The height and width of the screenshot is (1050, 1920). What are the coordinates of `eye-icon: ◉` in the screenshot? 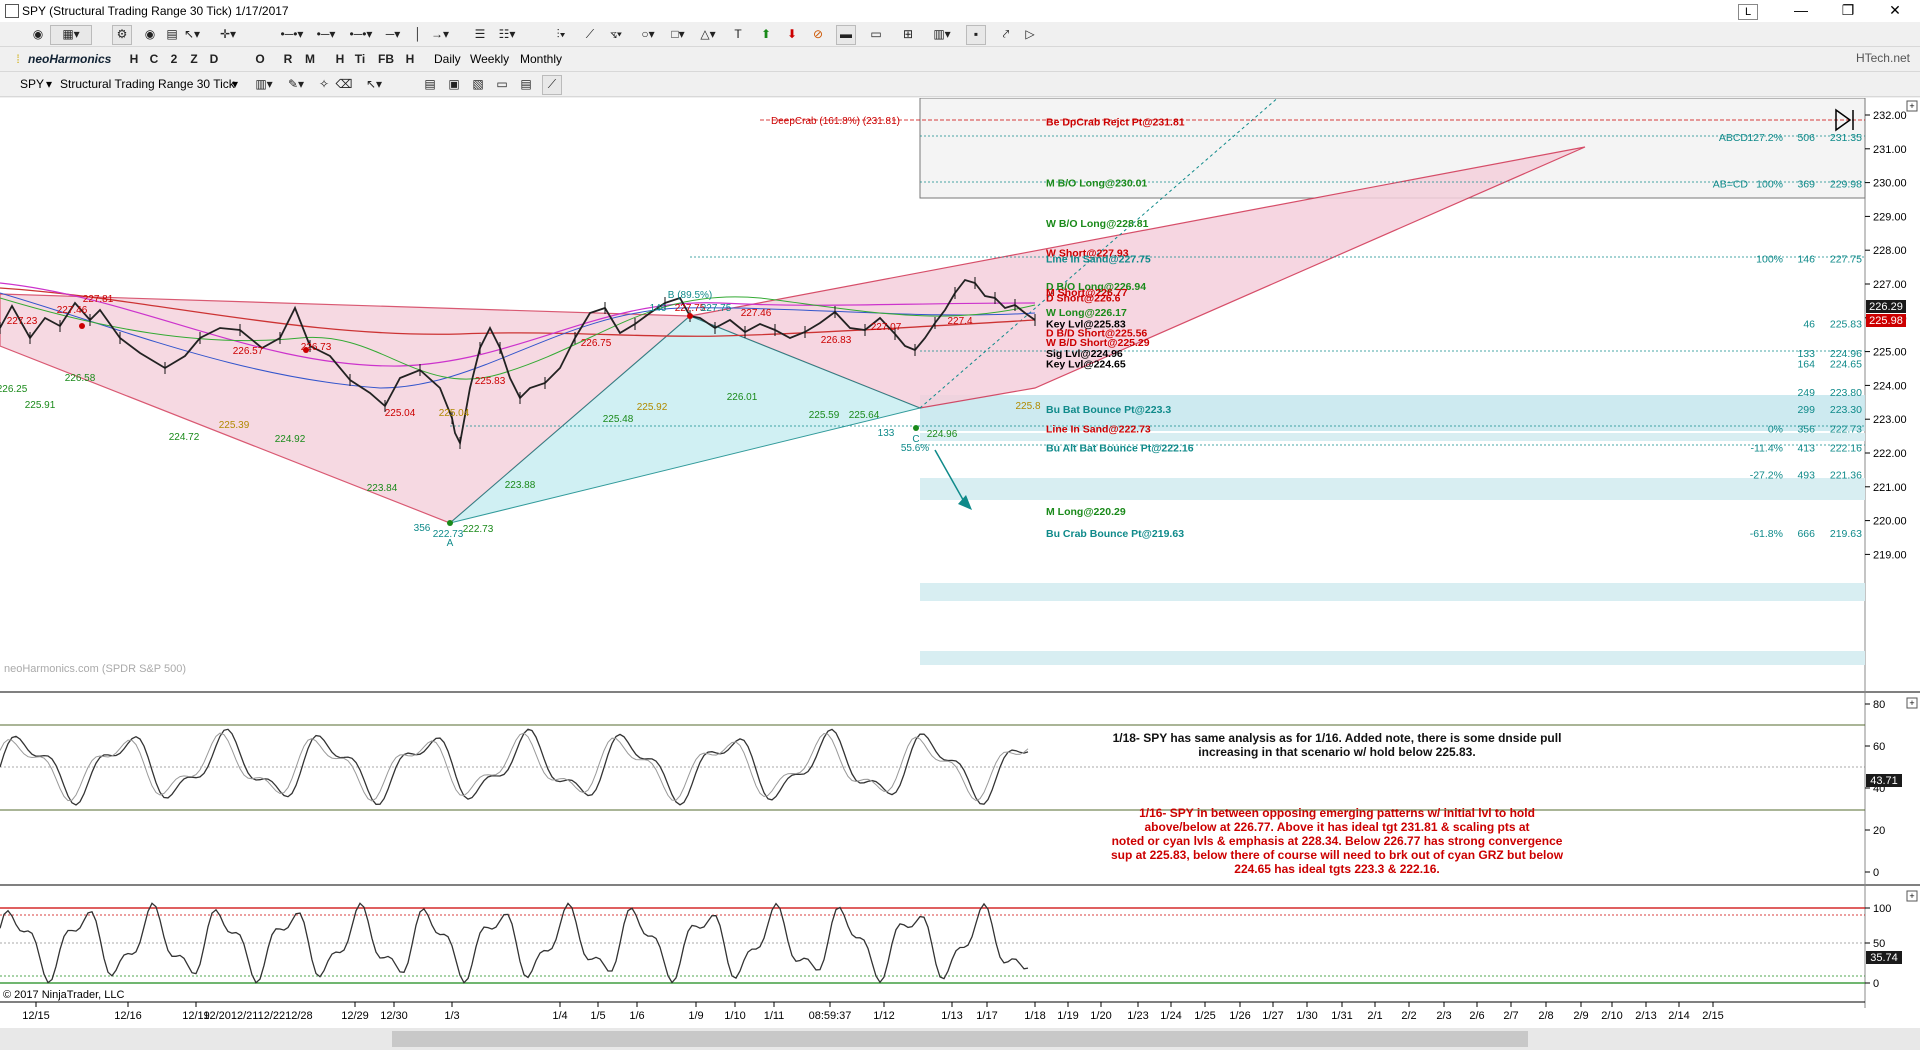 It's located at (38, 34).